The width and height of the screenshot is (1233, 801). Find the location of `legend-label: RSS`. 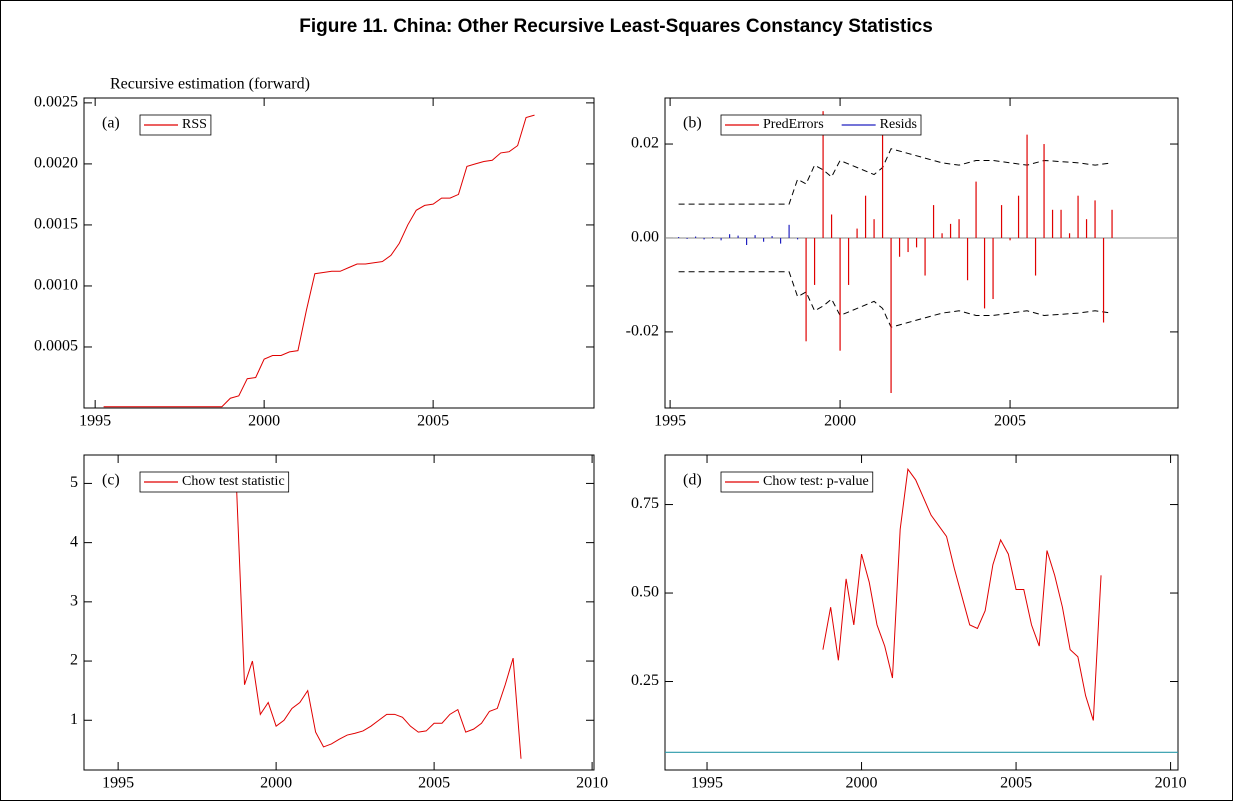

legend-label: RSS is located at coordinates (194, 124).